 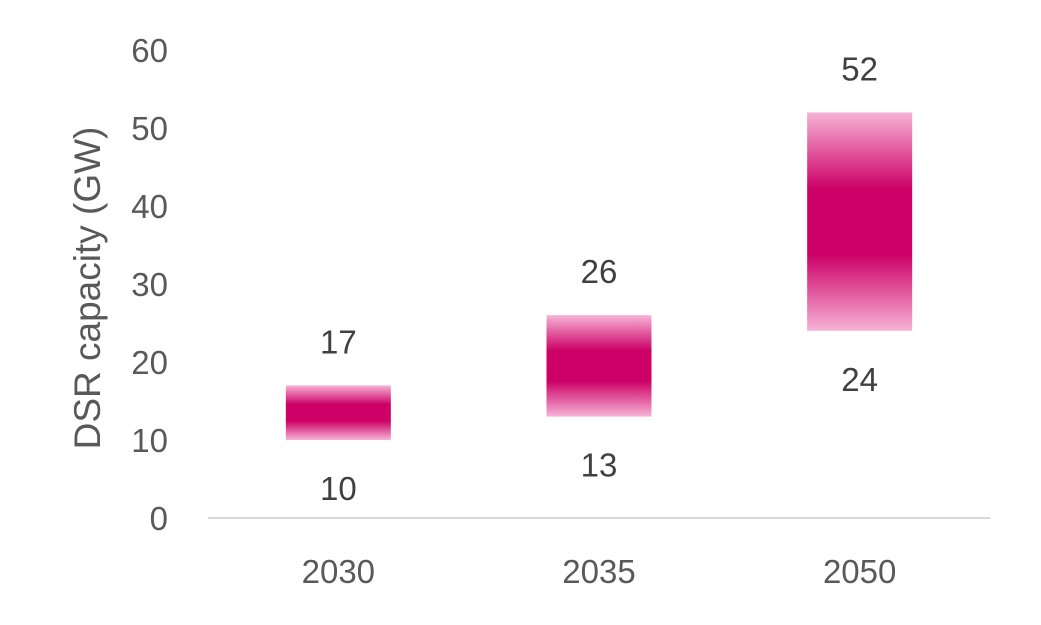 I want to click on low-value-label: 24, so click(x=859, y=379).